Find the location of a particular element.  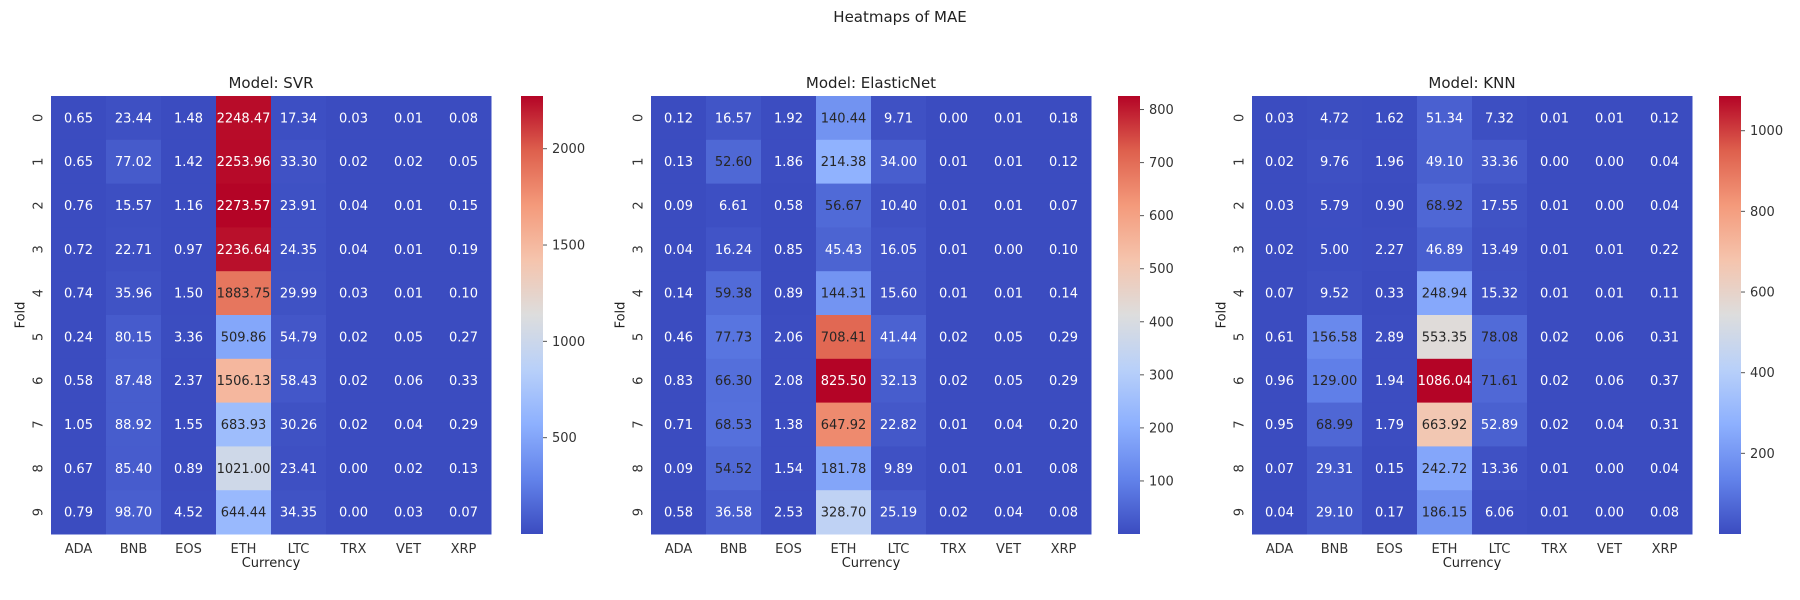

cell-value-label: 3.36 is located at coordinates (188, 337).